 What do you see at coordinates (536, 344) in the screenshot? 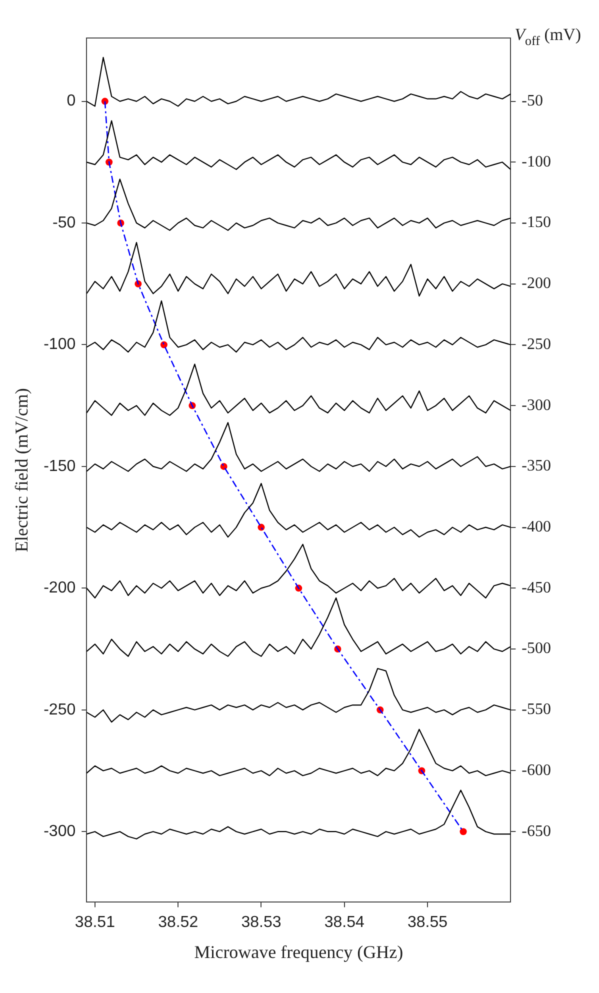
I see `y2-tick-label: -250` at bounding box center [536, 344].